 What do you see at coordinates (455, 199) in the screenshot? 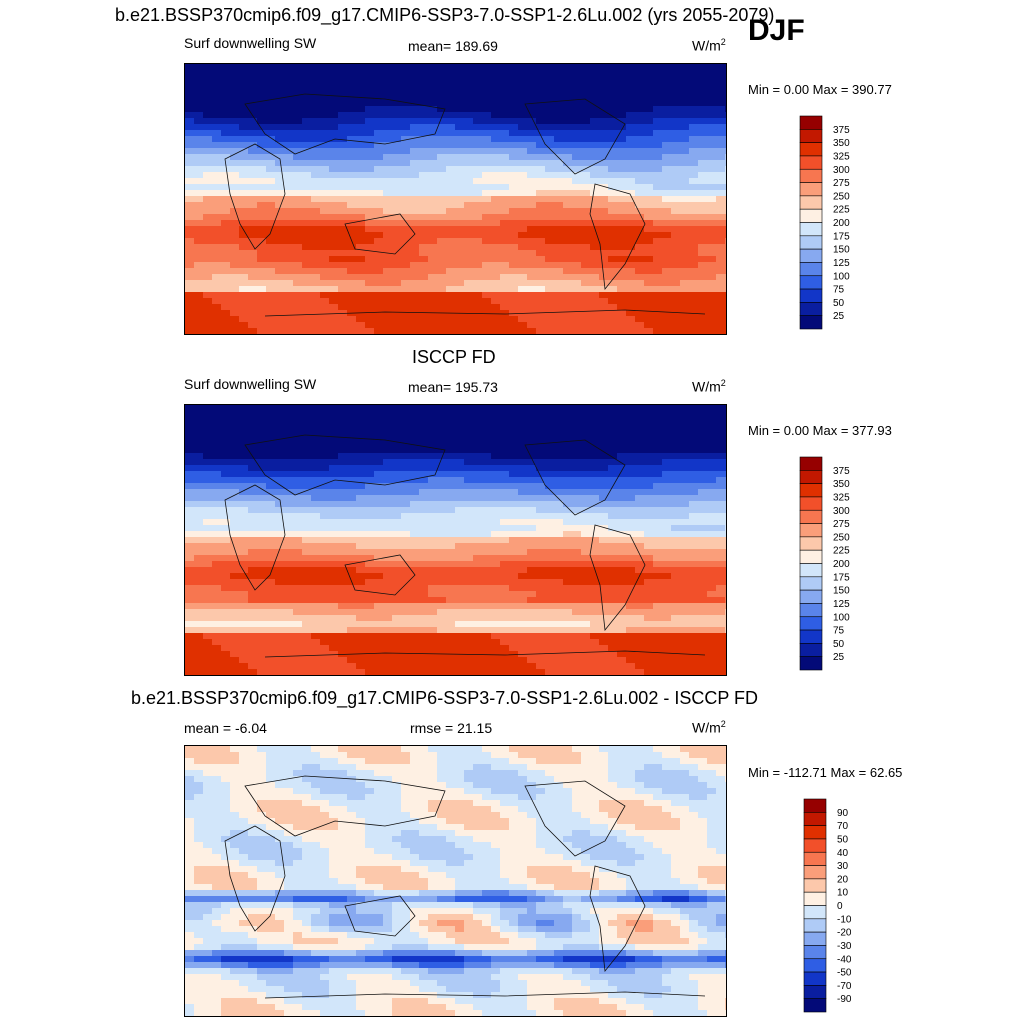
I see `panel1-map` at bounding box center [455, 199].